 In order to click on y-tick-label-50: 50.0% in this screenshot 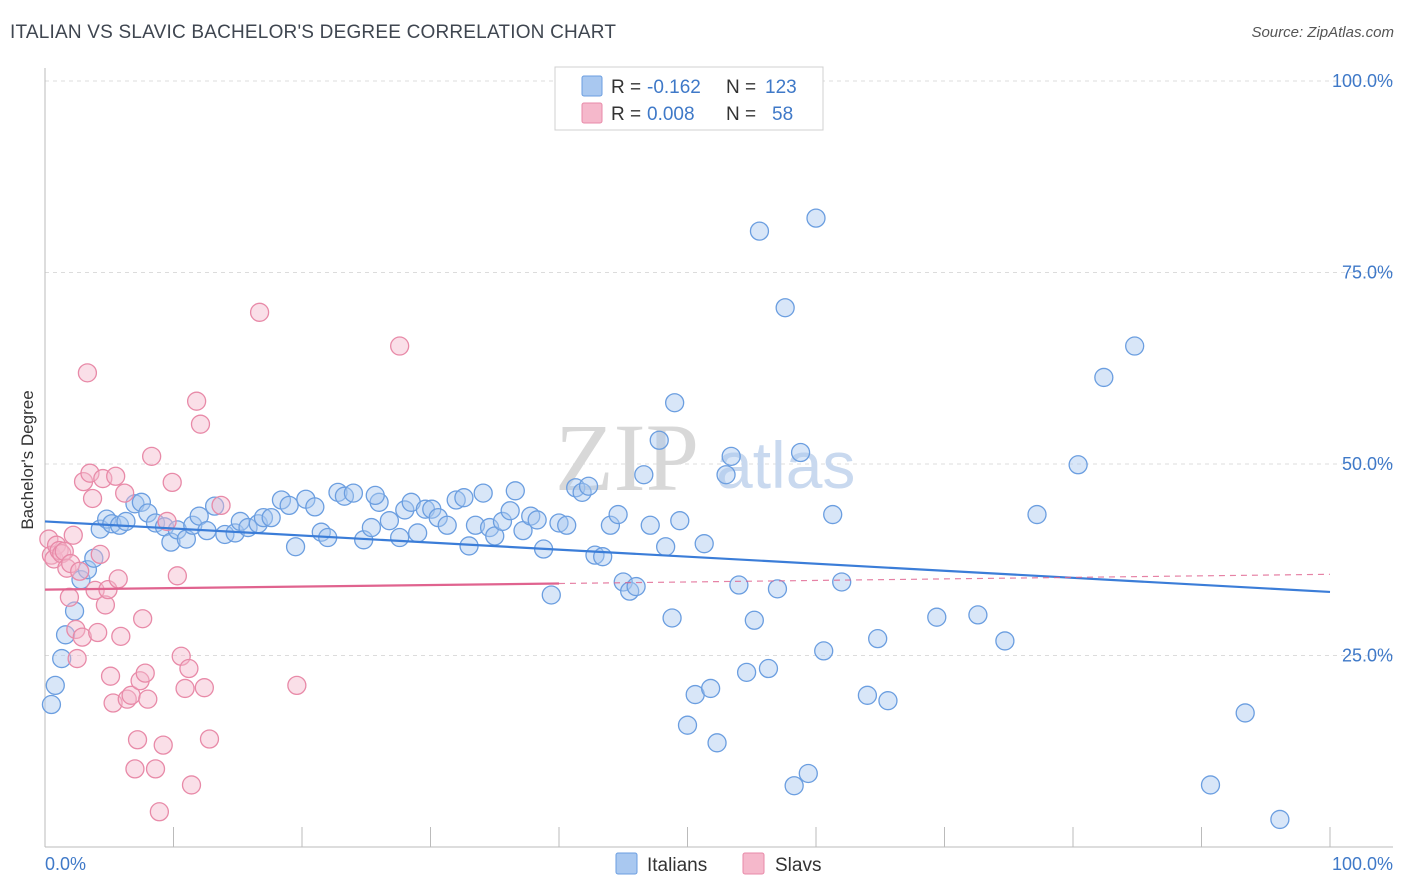, I will do `click(1367, 464)`.